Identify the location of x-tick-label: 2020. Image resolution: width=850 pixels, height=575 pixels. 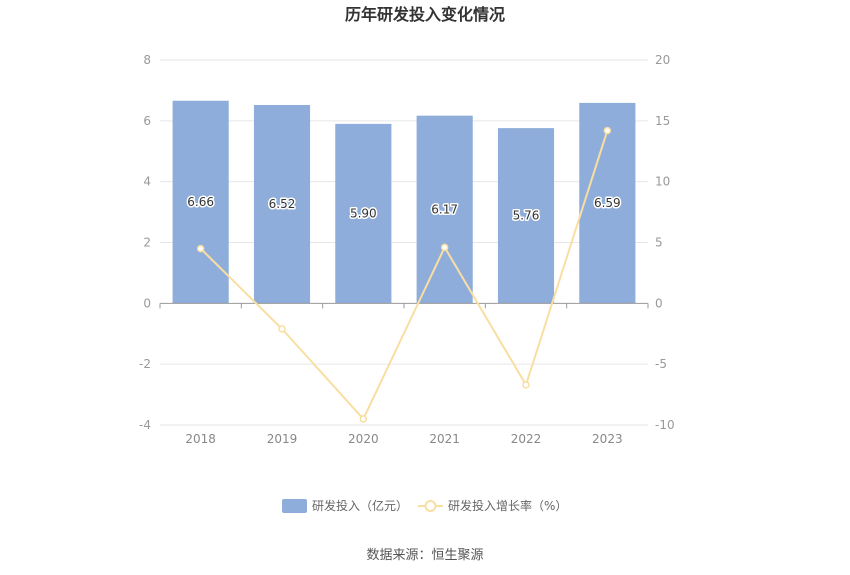
(363, 439).